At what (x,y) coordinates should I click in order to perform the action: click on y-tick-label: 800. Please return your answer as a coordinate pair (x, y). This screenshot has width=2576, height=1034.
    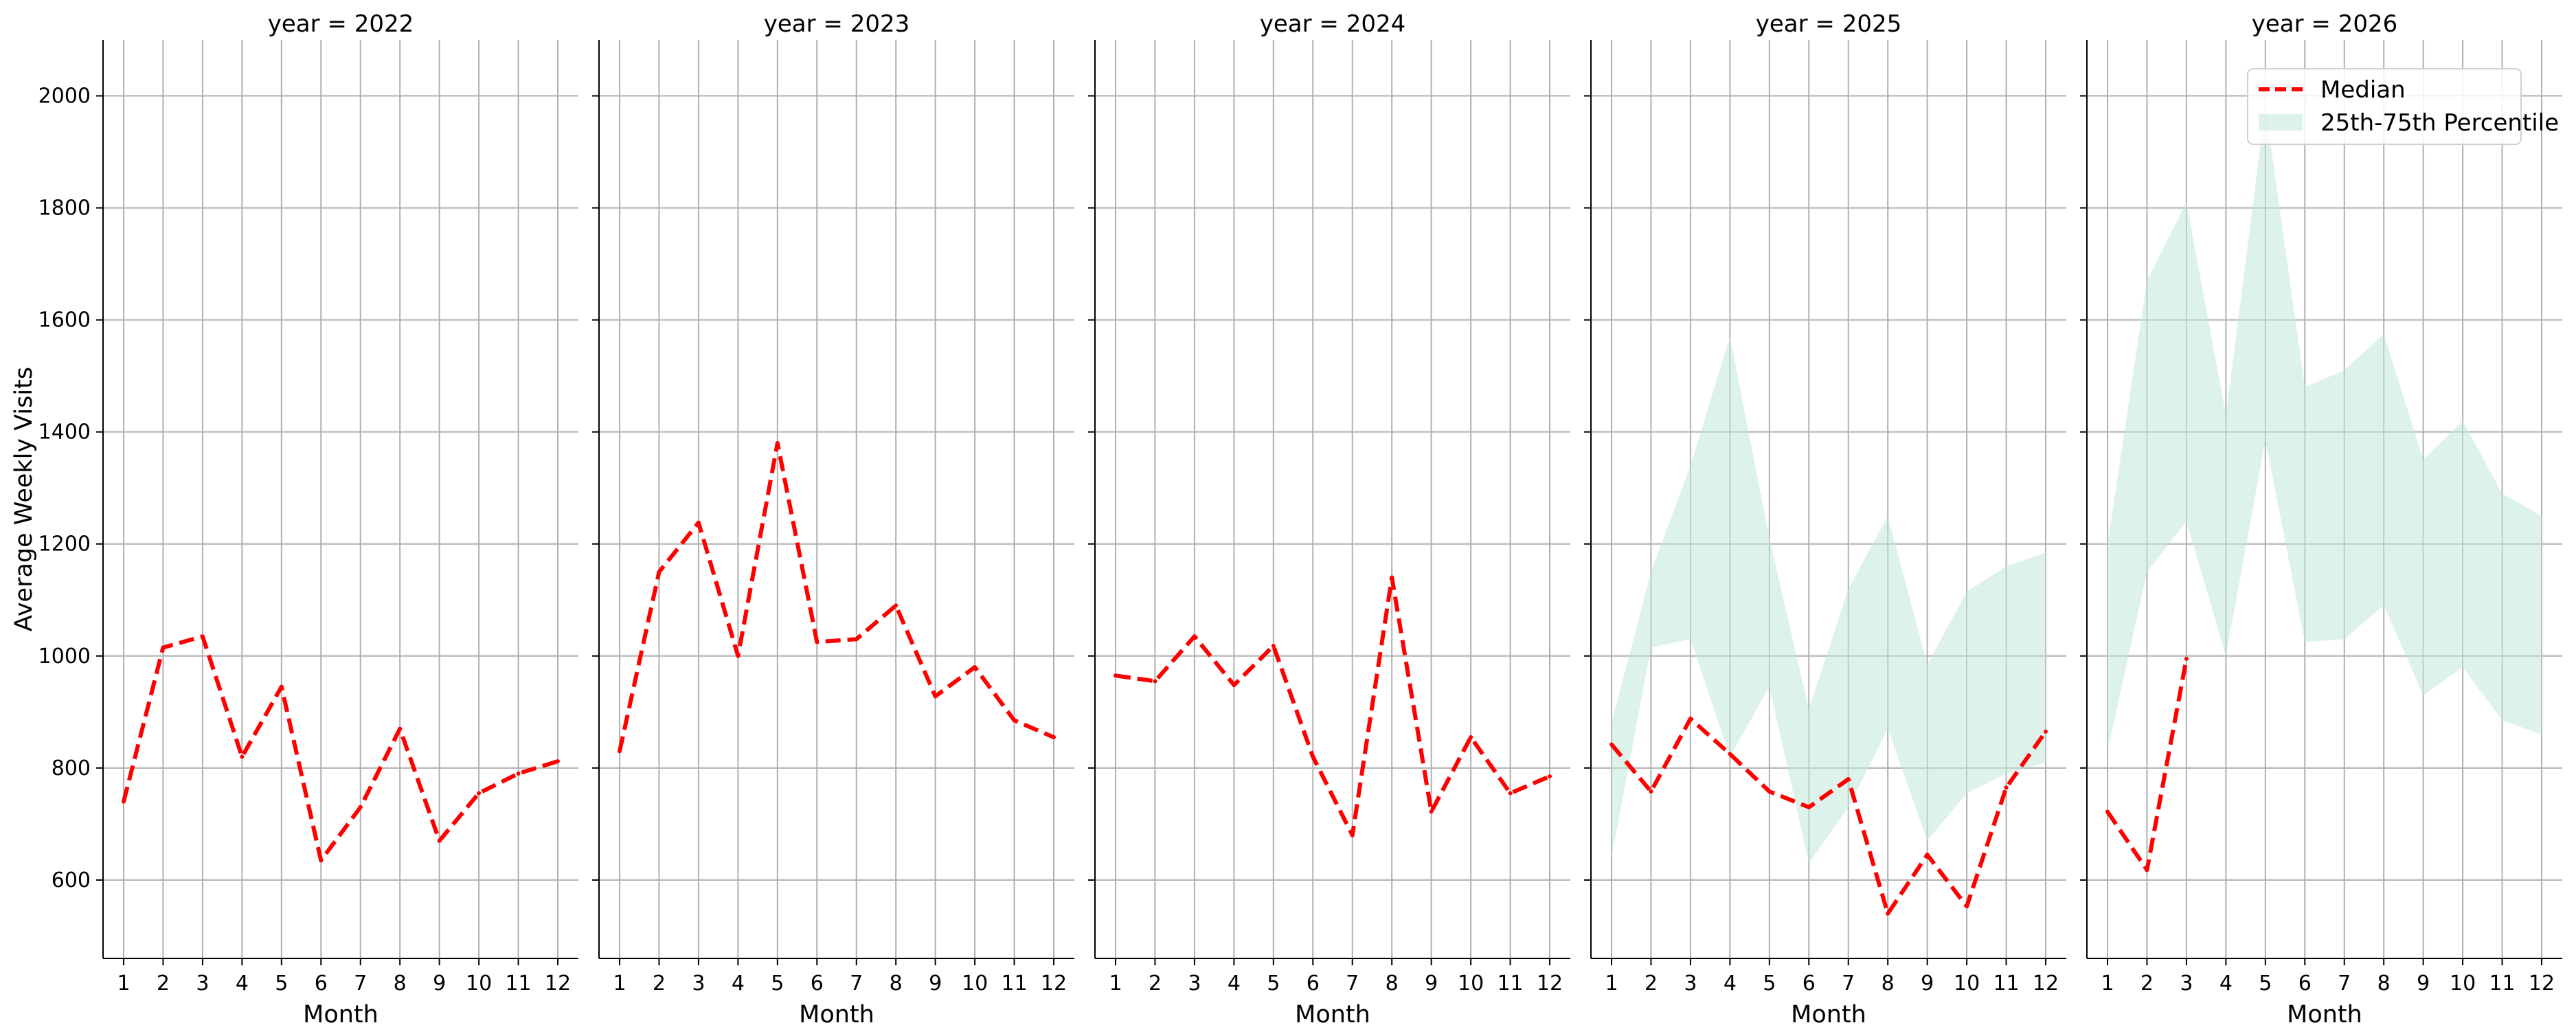
    Looking at the image, I should click on (71, 768).